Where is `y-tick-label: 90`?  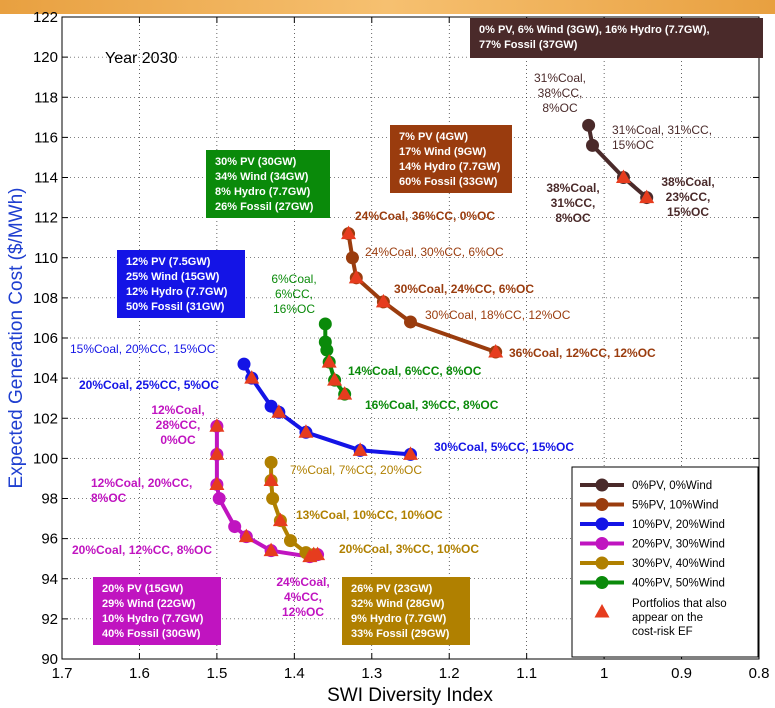 y-tick-label: 90 is located at coordinates (49, 659).